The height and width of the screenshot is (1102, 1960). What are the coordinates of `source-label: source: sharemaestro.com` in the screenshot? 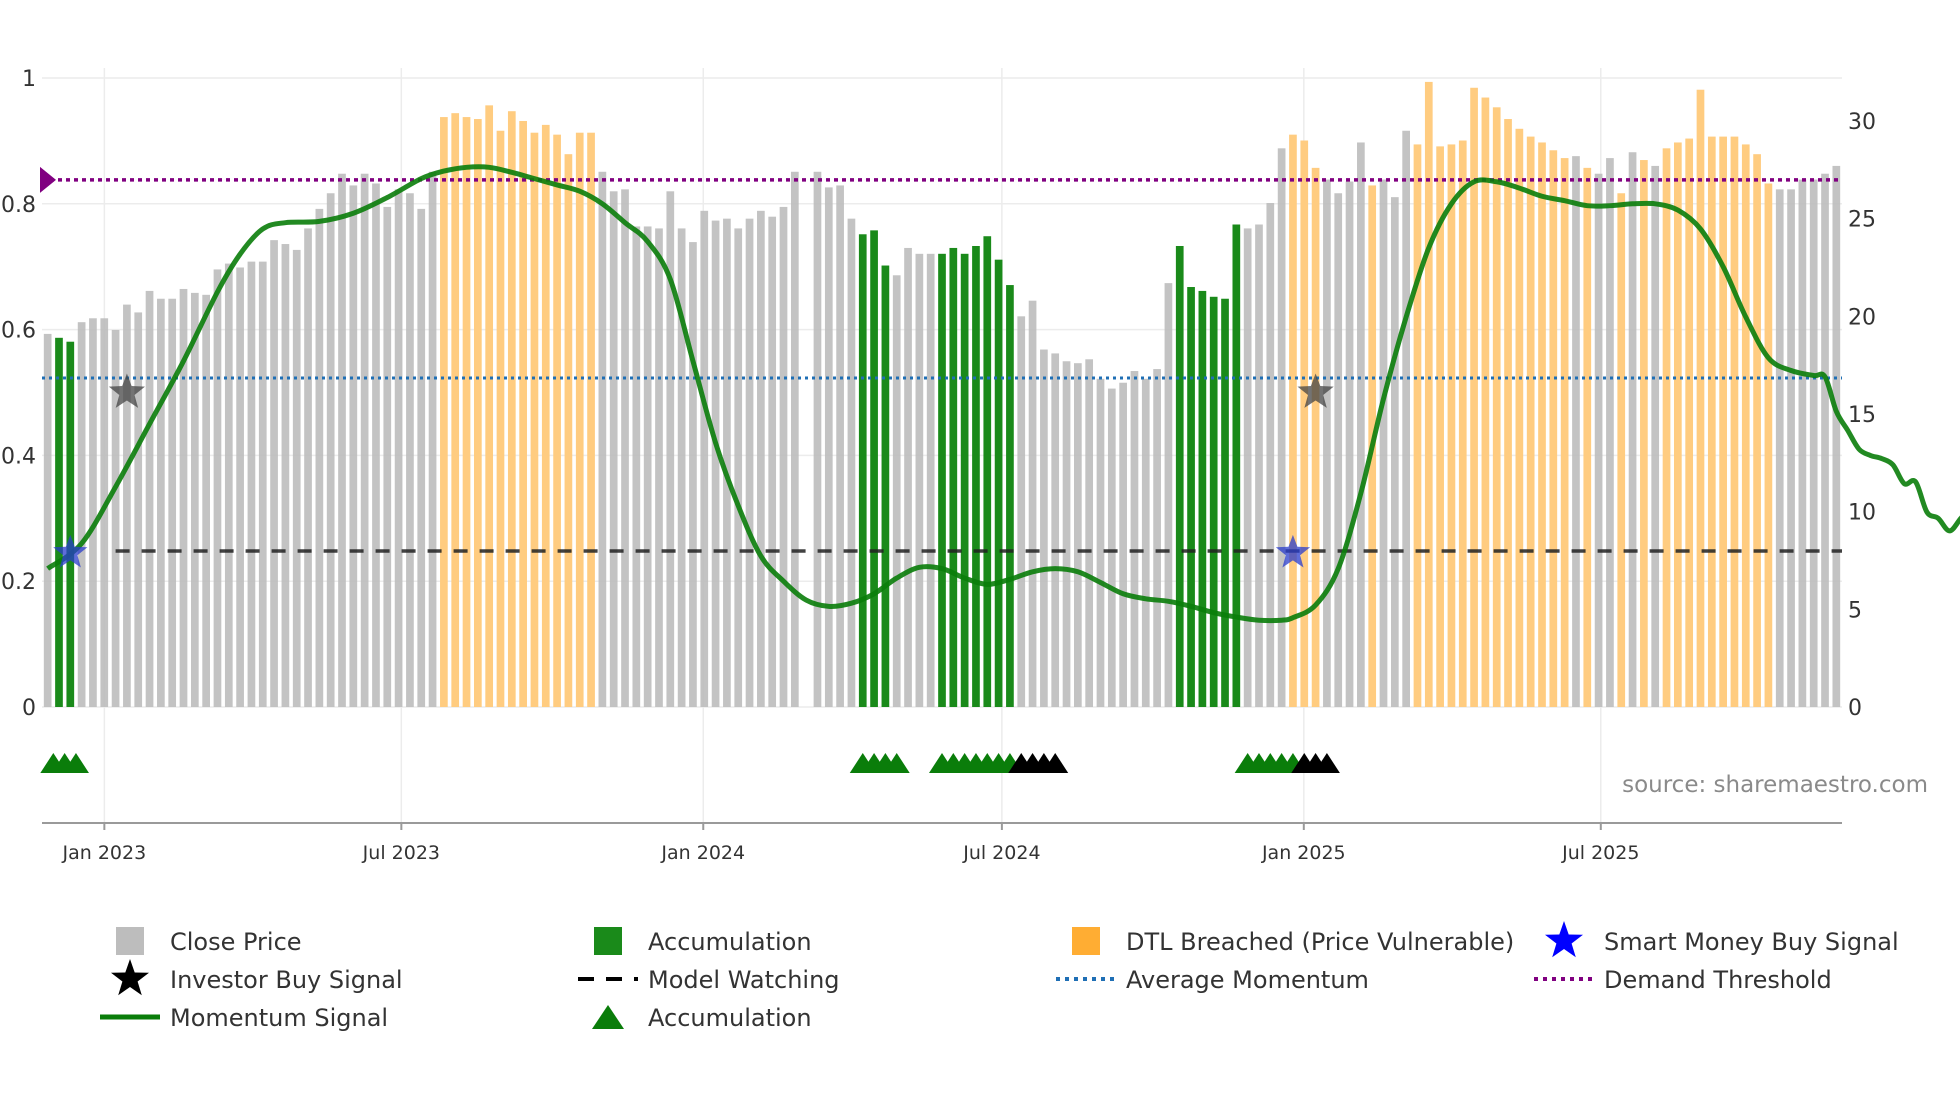 It's located at (1775, 785).